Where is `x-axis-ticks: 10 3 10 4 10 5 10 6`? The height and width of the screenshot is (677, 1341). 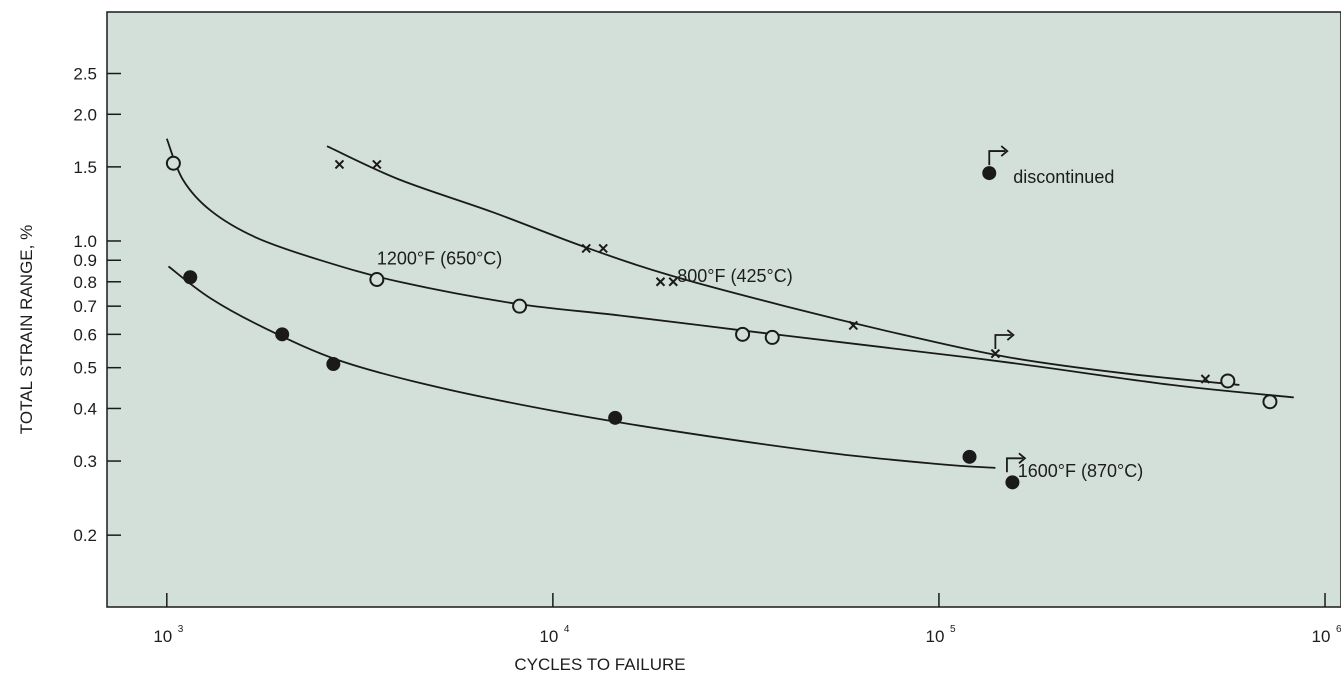 x-axis-ticks: 10 3 10 4 10 5 10 6 is located at coordinates (747, 619).